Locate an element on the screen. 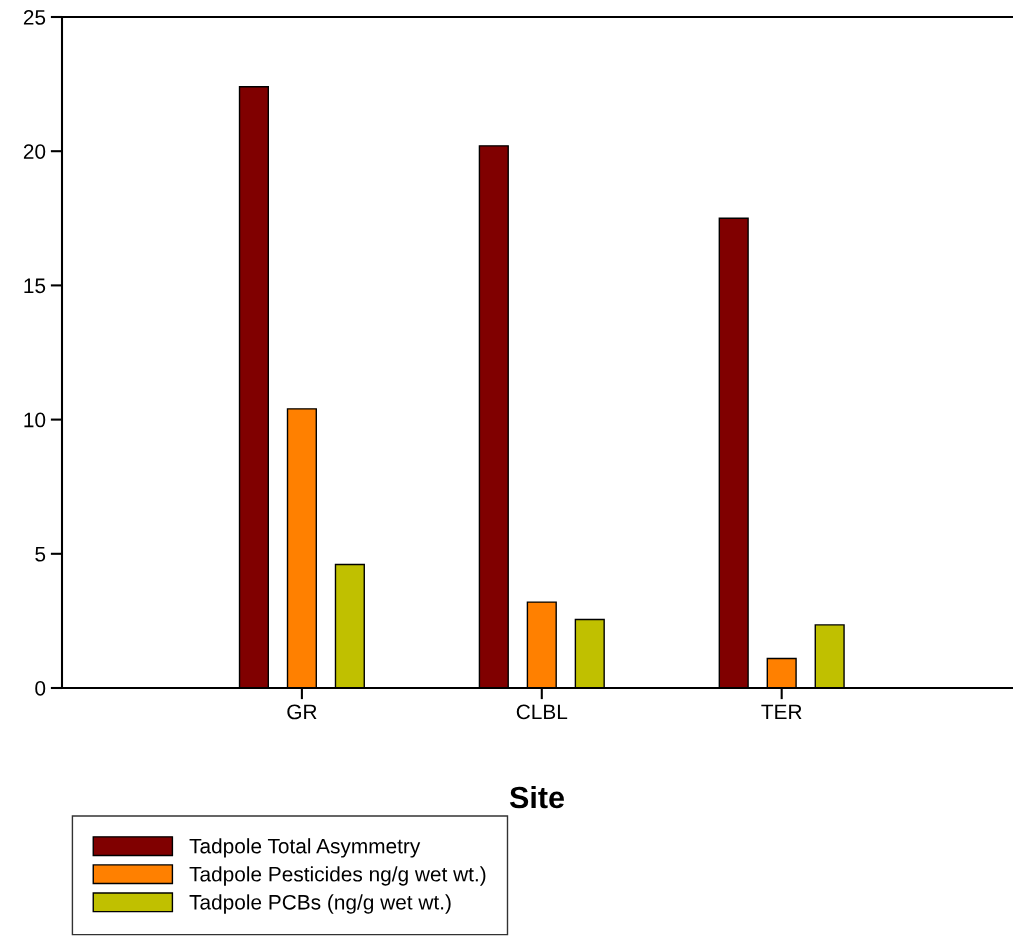 This screenshot has height=946, width=1013. x-tick-label: CLBL is located at coordinates (542, 712).